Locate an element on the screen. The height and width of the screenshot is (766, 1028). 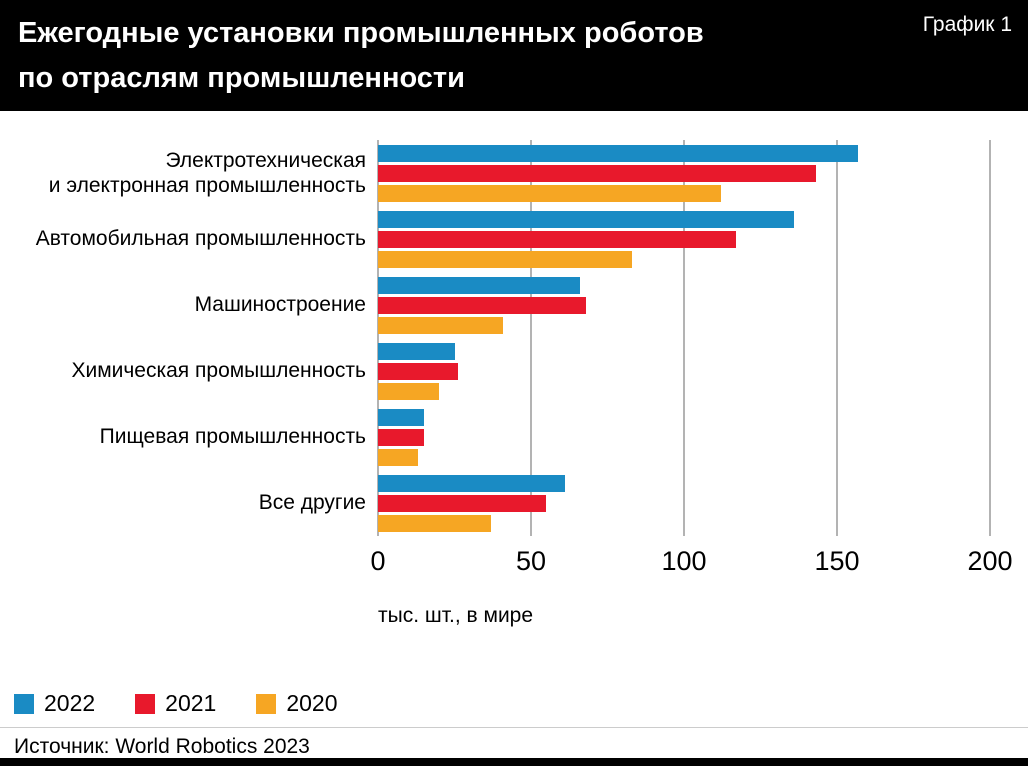
legend-label: 2020 is located at coordinates (312, 703).